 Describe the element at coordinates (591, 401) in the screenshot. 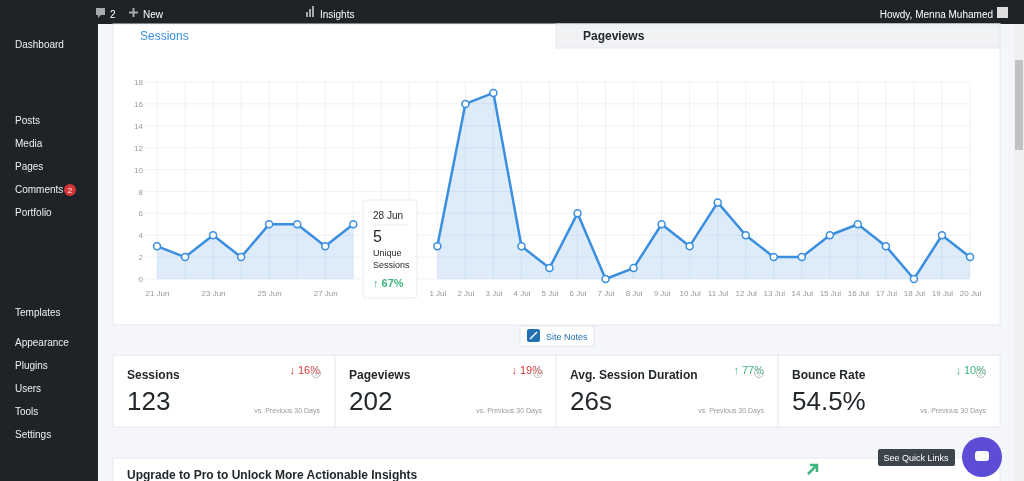

I see `text: 26s` at that location.